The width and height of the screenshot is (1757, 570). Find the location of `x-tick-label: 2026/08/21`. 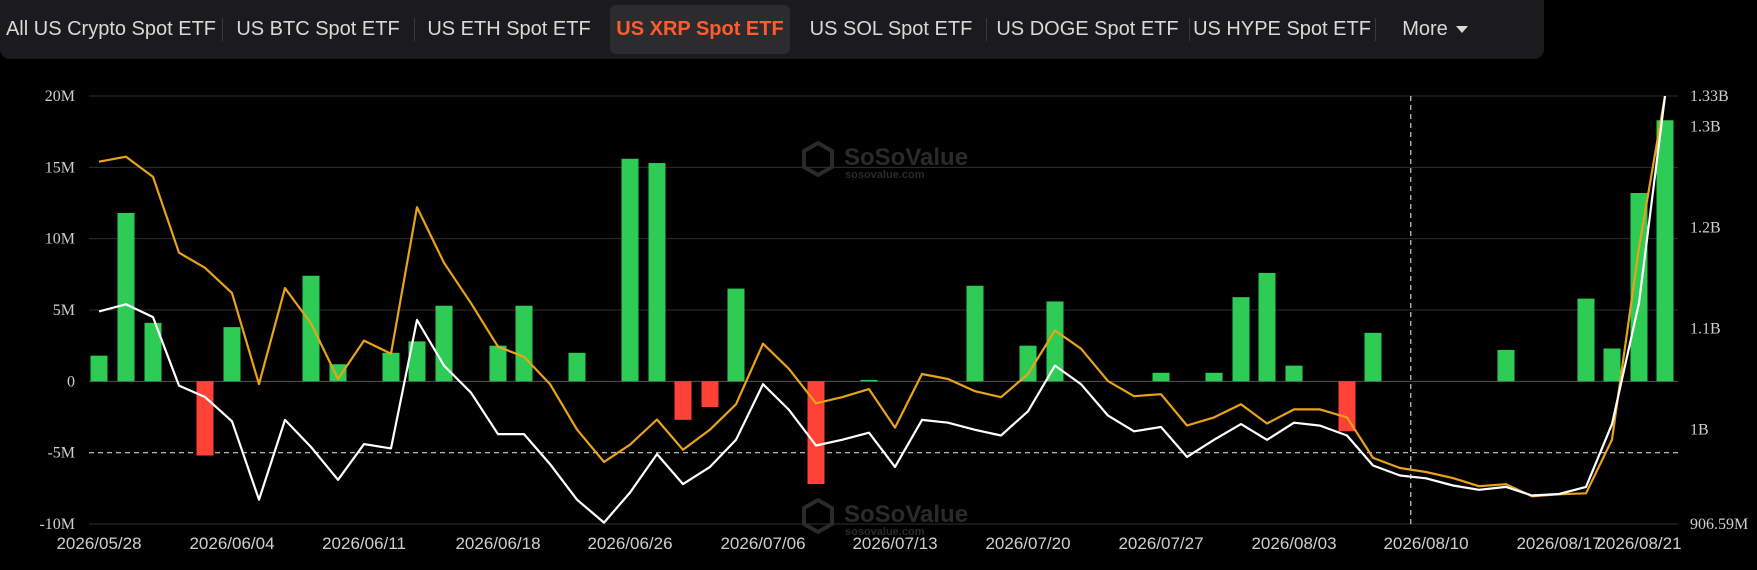

x-tick-label: 2026/08/21 is located at coordinates (1638, 543).